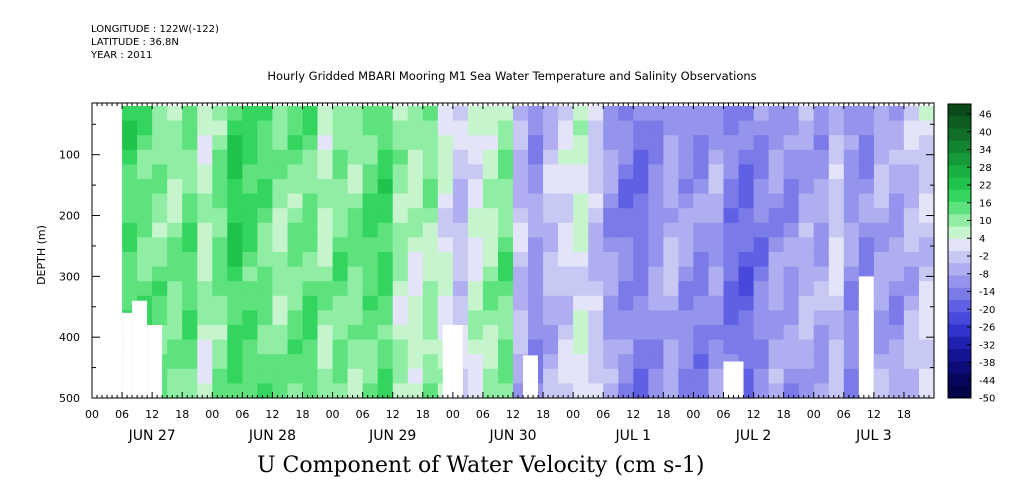 Image resolution: width=1009 pixels, height=504 pixels. I want to click on colorbar-tick-label: 46, so click(985, 115).